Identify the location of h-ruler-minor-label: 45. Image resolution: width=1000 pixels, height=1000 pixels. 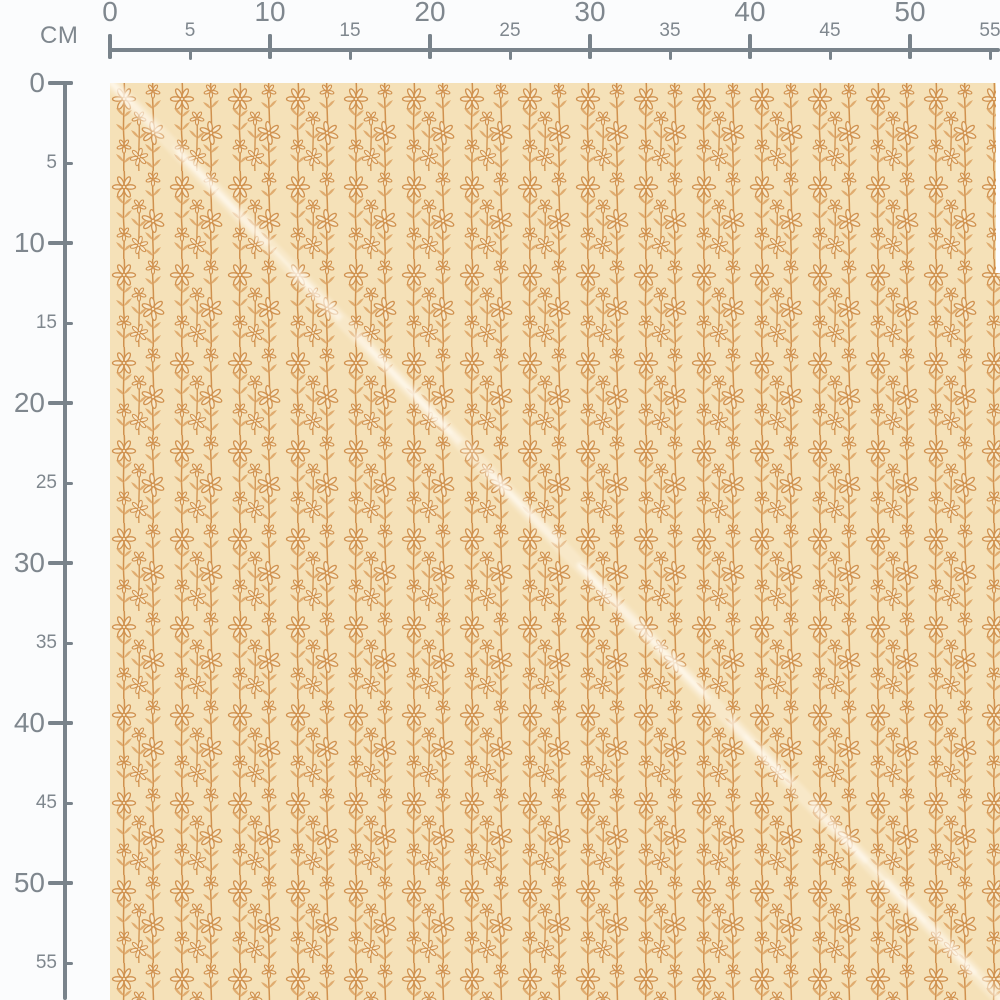
(830, 30).